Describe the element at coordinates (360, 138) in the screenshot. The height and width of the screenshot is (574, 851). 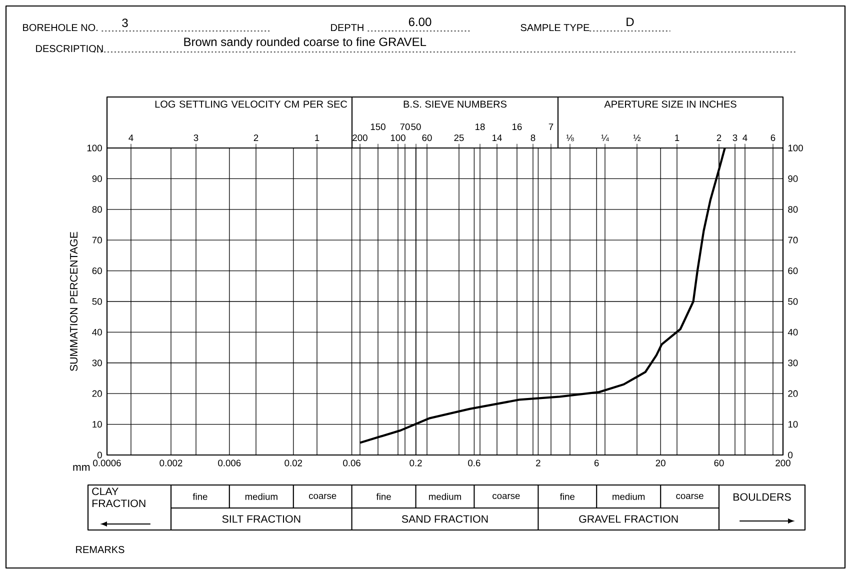
I see `text: 200` at that location.